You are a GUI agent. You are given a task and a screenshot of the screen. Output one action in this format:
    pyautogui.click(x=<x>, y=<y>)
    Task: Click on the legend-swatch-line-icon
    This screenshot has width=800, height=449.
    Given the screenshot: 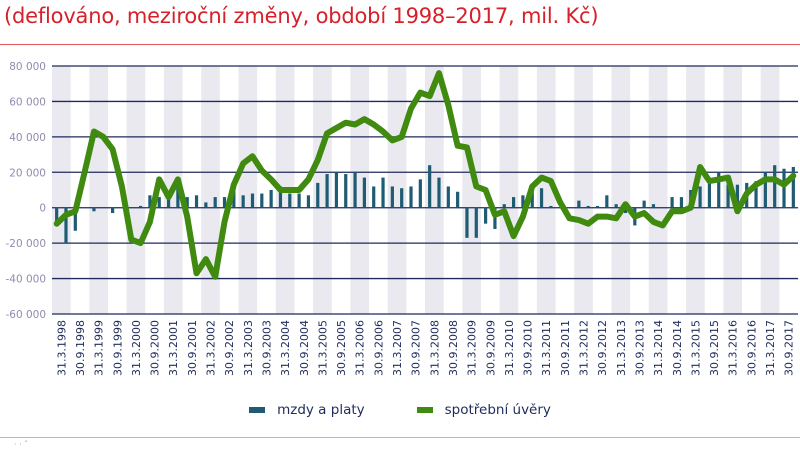 What is the action you would take?
    pyautogui.click(x=424, y=410)
    